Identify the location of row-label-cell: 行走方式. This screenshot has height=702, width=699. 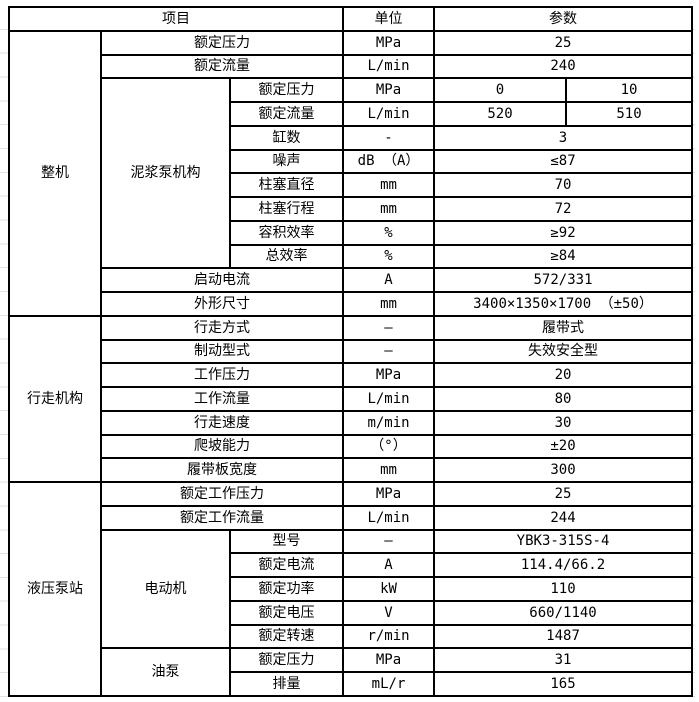
(222, 327).